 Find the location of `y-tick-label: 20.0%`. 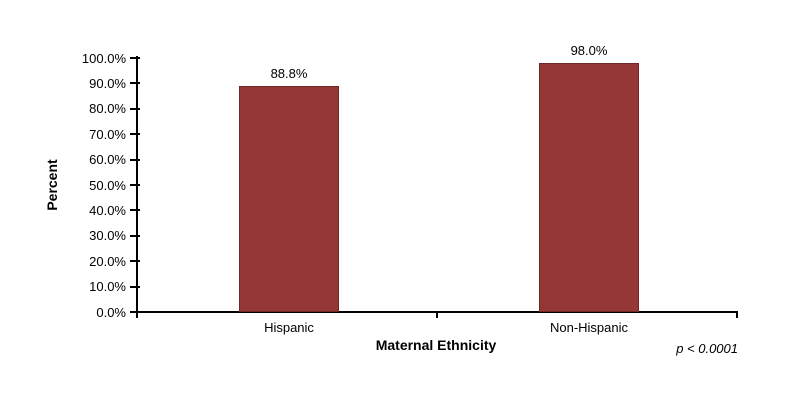

y-tick-label: 20.0% is located at coordinates (107, 261).